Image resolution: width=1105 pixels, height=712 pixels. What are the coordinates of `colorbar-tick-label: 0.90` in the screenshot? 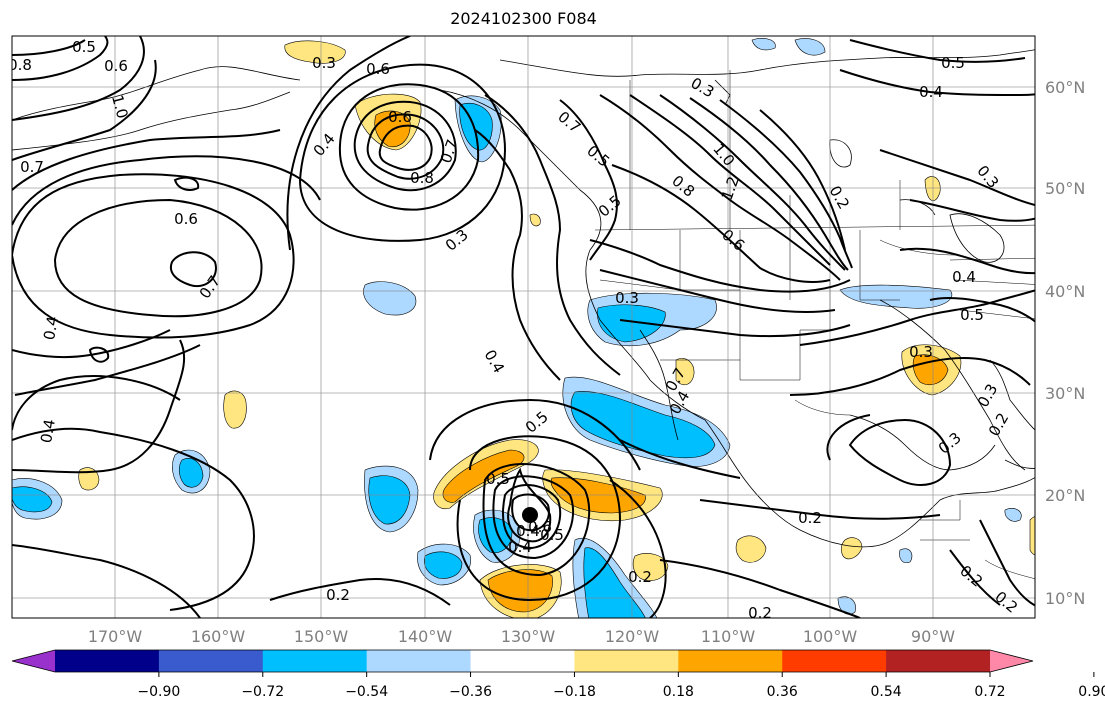 It's located at (1091, 692).